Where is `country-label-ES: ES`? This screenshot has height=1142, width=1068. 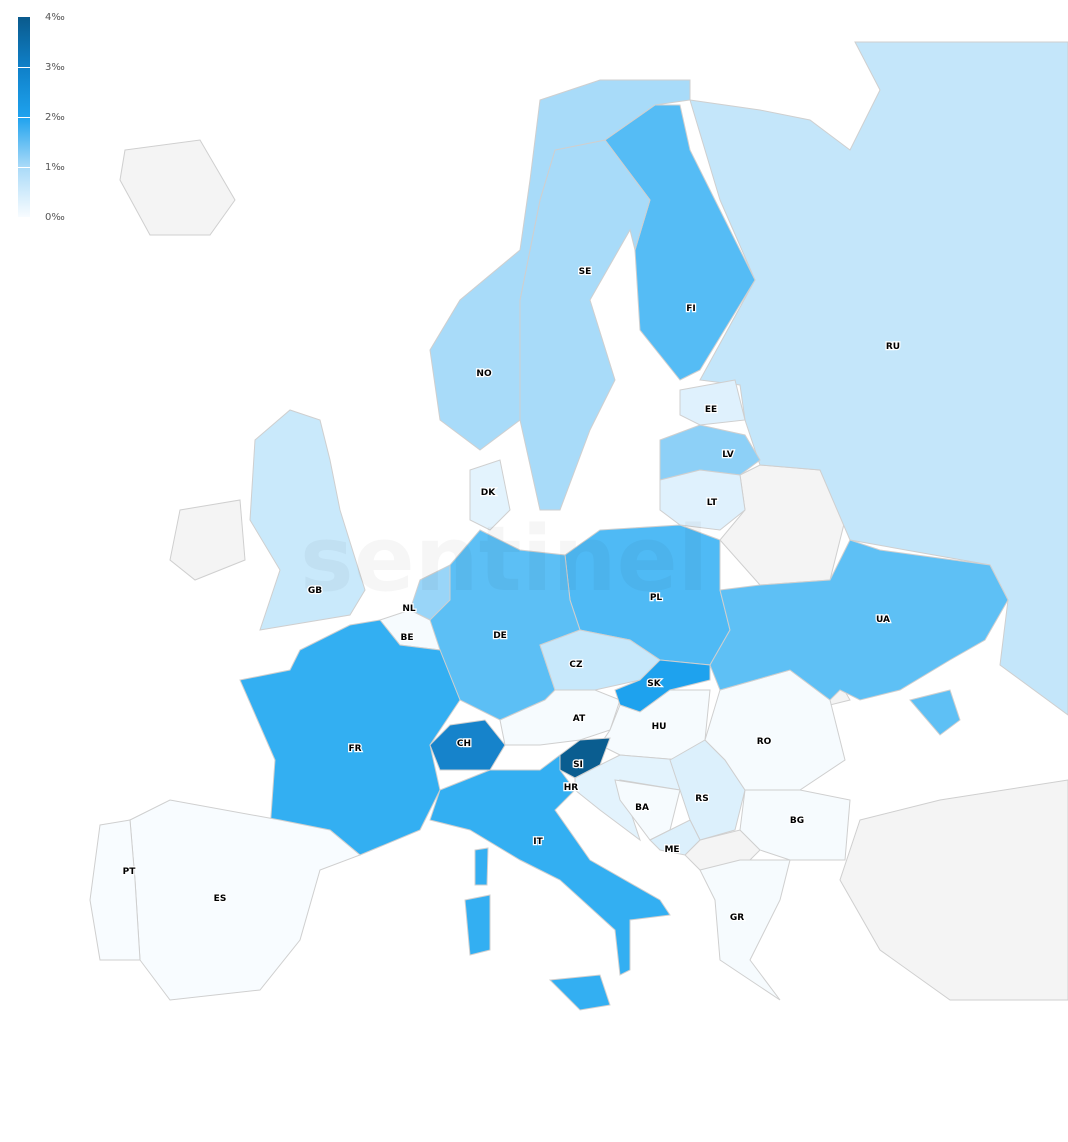
country-label-ES: ES is located at coordinates (220, 899).